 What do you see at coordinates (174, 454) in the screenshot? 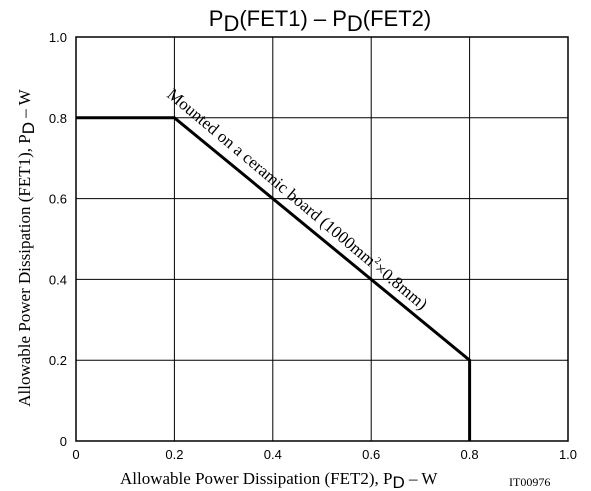
I see `x-tick-label: 0.2` at bounding box center [174, 454].